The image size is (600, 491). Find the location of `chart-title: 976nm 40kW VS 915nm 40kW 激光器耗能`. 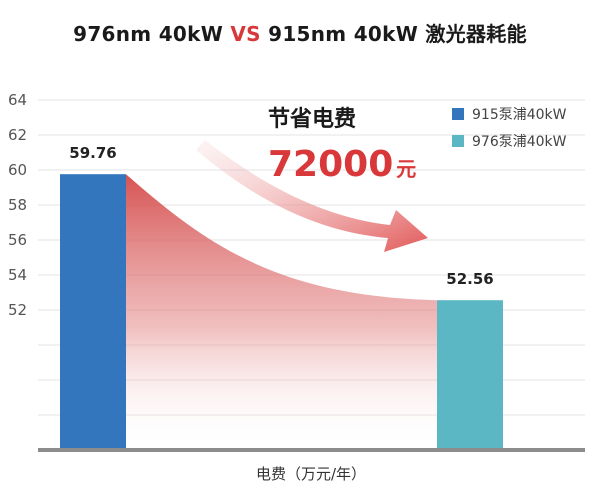

chart-title: 976nm 40kW VS 915nm 40kW 激光器耗能 is located at coordinates (300, 32).